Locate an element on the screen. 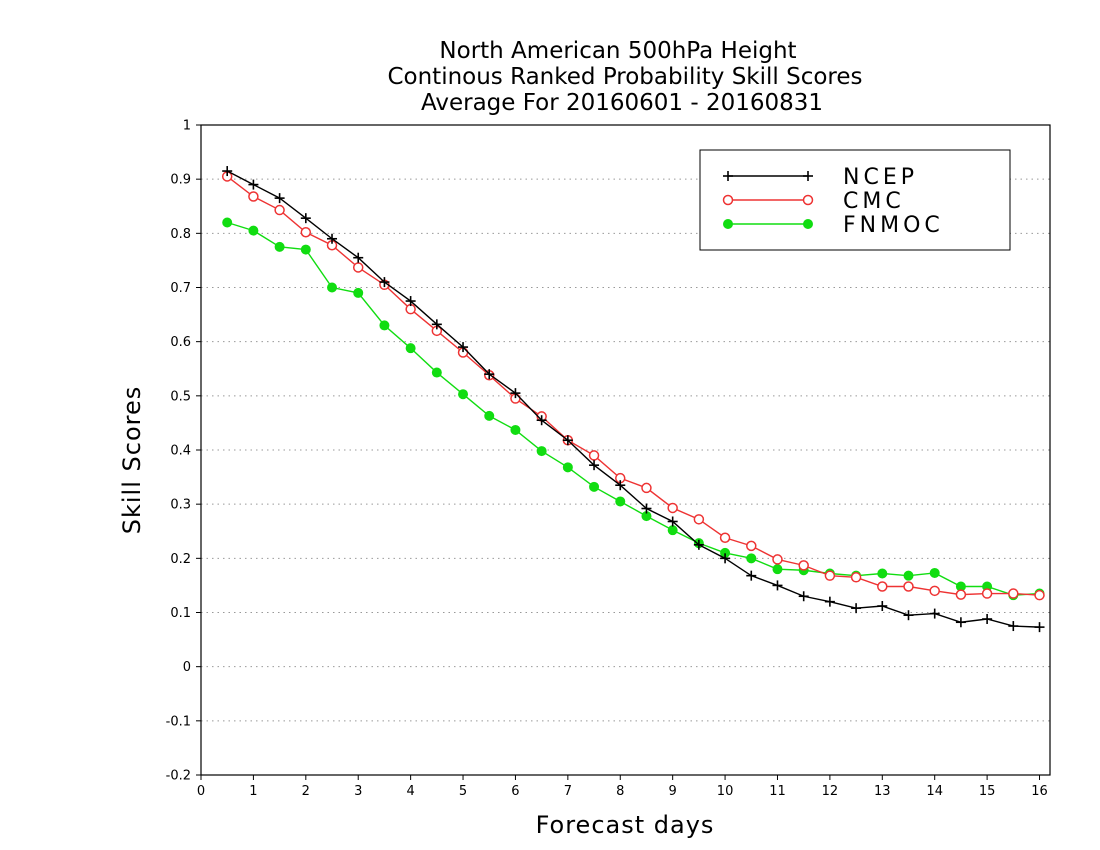  legend-item-cmc: CMC is located at coordinates (813, 201).